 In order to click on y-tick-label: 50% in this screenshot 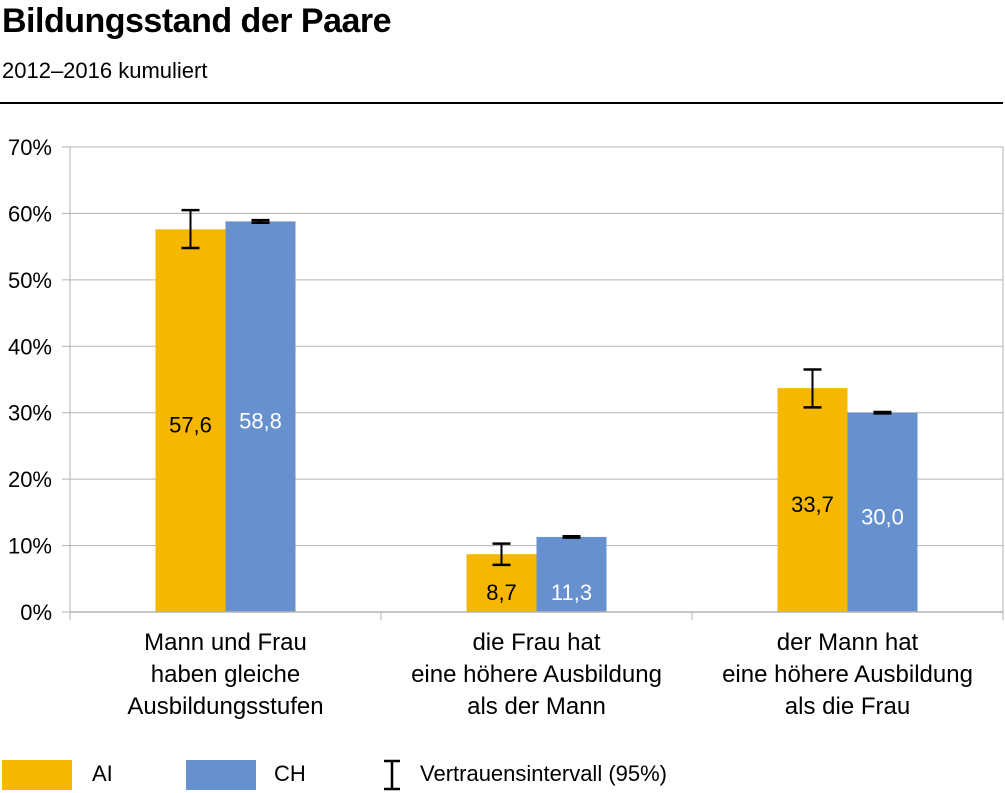, I will do `click(30, 280)`.